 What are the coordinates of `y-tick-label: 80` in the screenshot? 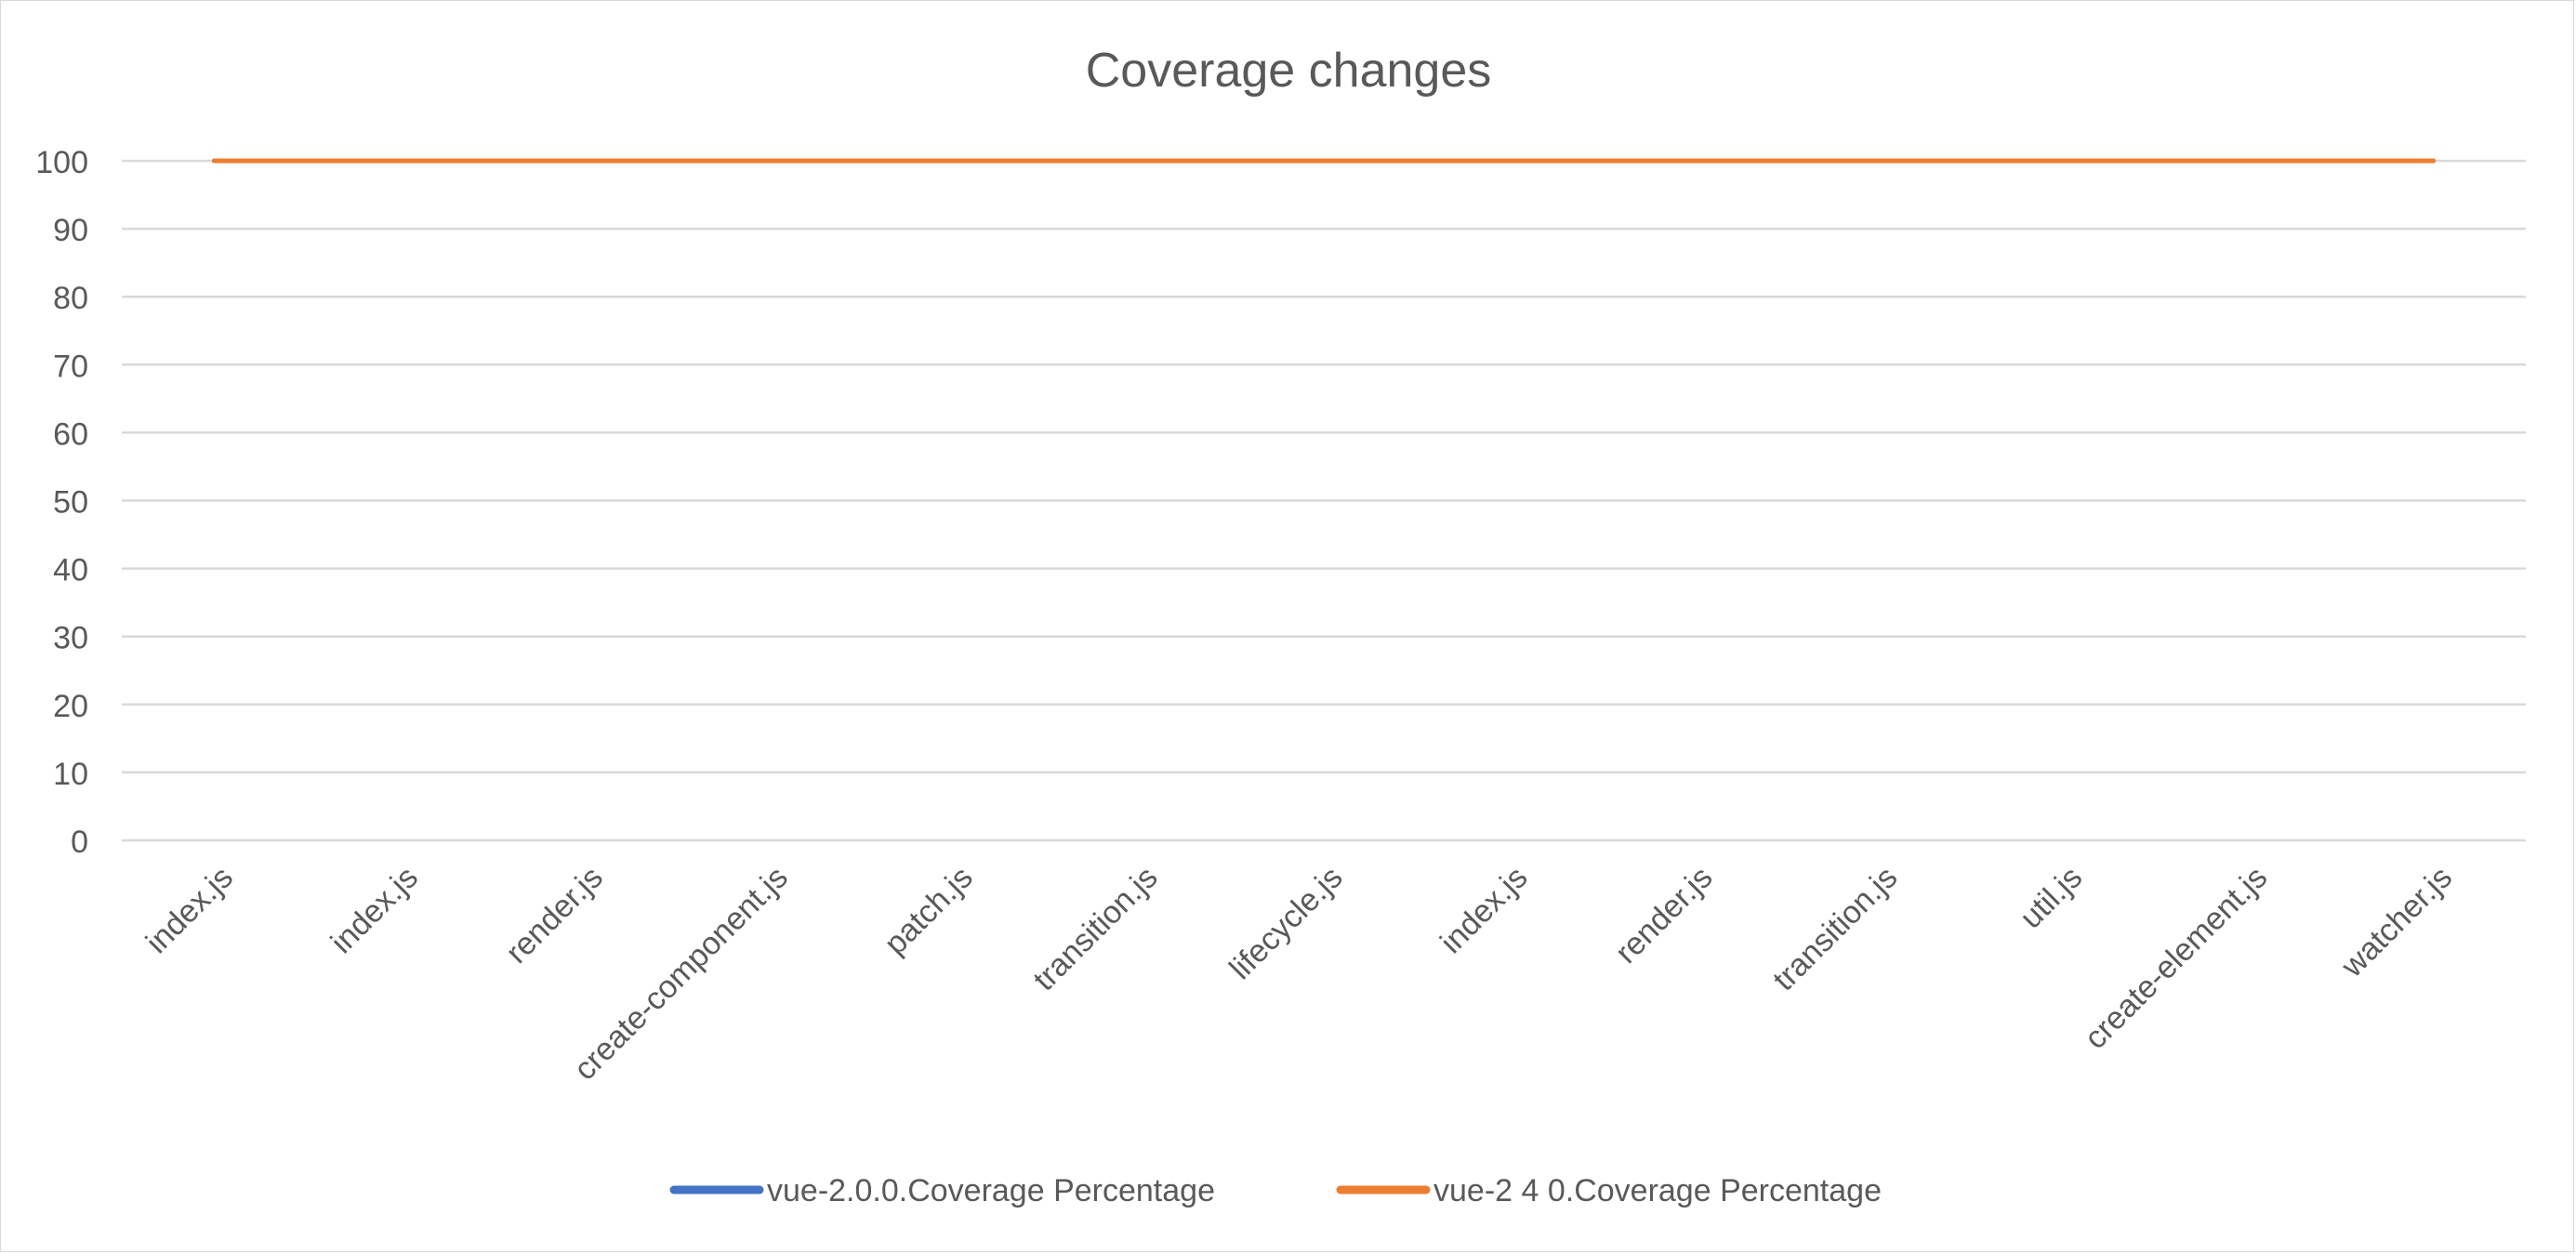 It's located at (70, 298).